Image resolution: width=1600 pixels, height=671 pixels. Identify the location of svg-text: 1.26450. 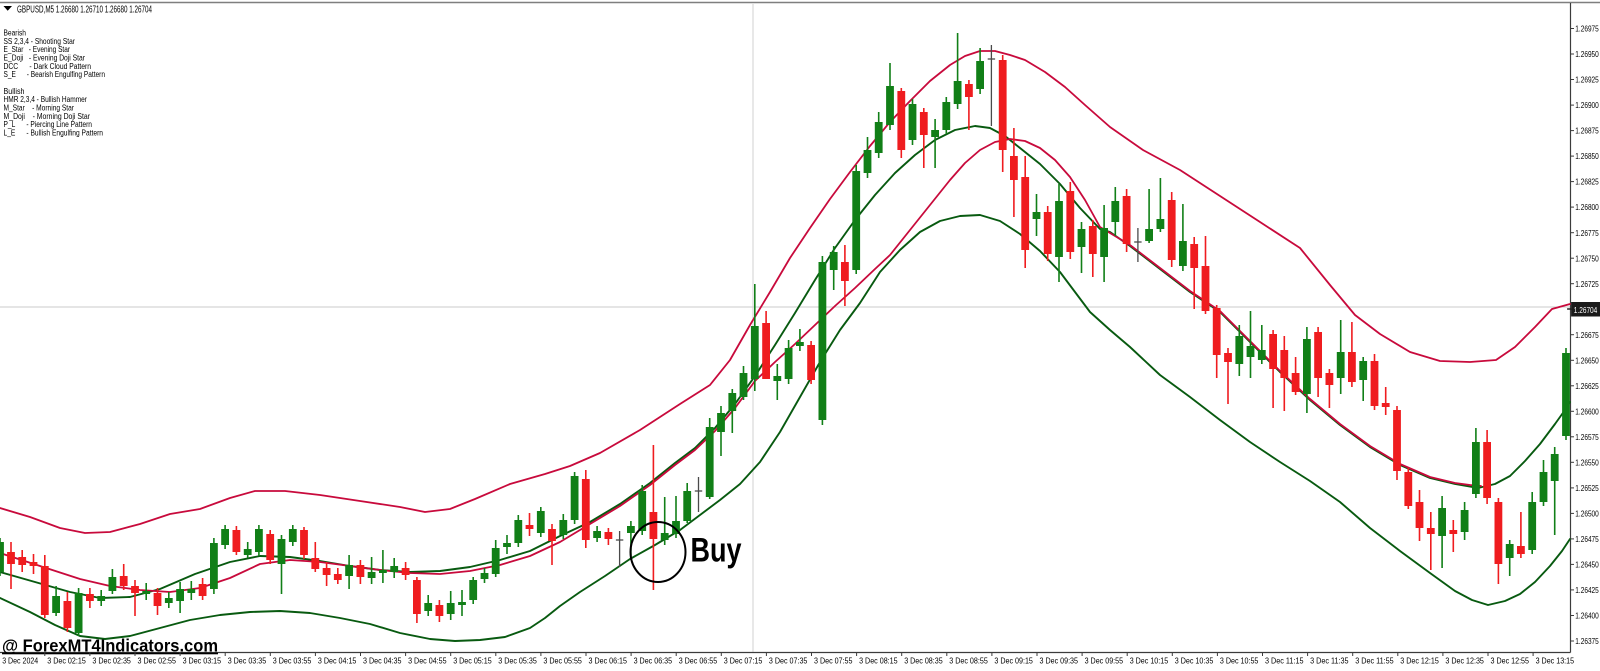
(1587, 565).